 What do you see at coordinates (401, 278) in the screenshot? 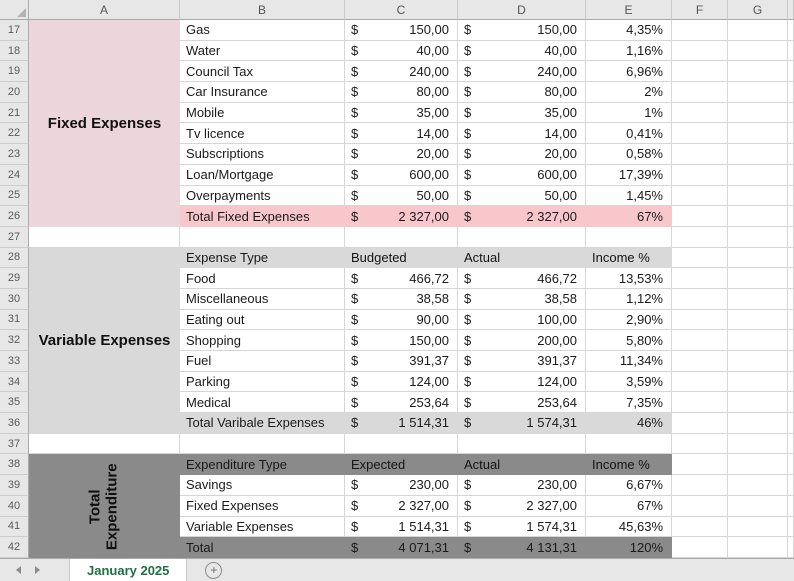
I see `cell-C29: $466,72` at bounding box center [401, 278].